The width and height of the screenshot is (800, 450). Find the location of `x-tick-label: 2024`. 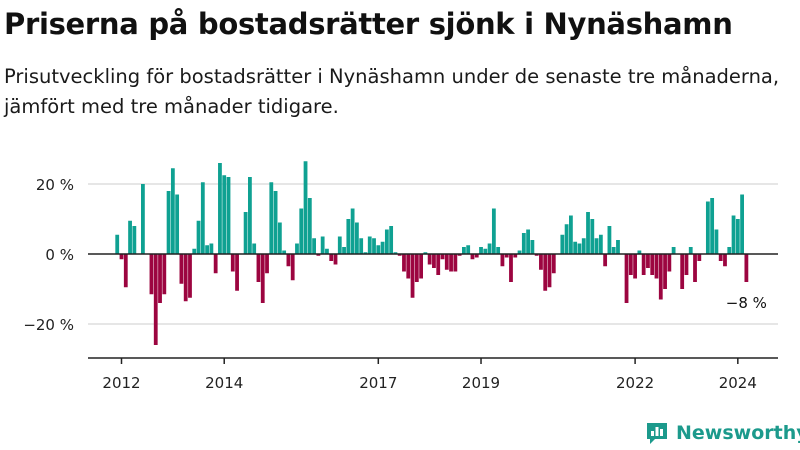

x-tick-label: 2024 is located at coordinates (738, 383).